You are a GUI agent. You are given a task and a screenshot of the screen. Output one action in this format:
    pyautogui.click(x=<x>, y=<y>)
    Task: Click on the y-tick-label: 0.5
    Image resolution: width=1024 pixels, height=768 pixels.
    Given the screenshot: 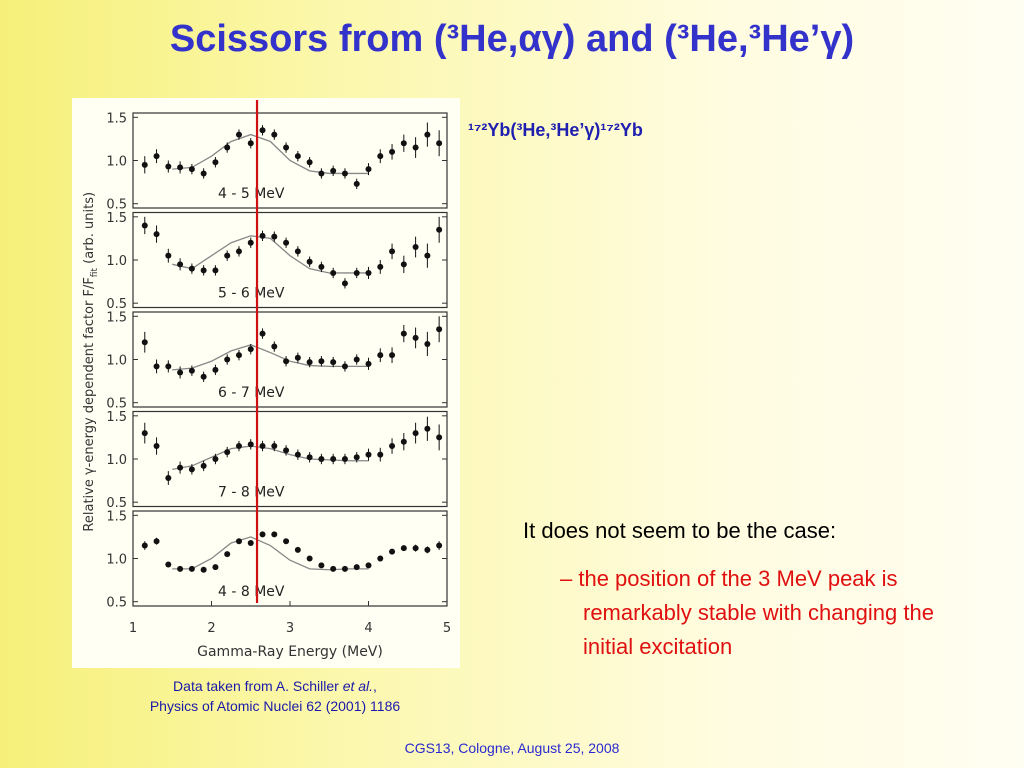 What is the action you would take?
    pyautogui.click(x=116, y=304)
    